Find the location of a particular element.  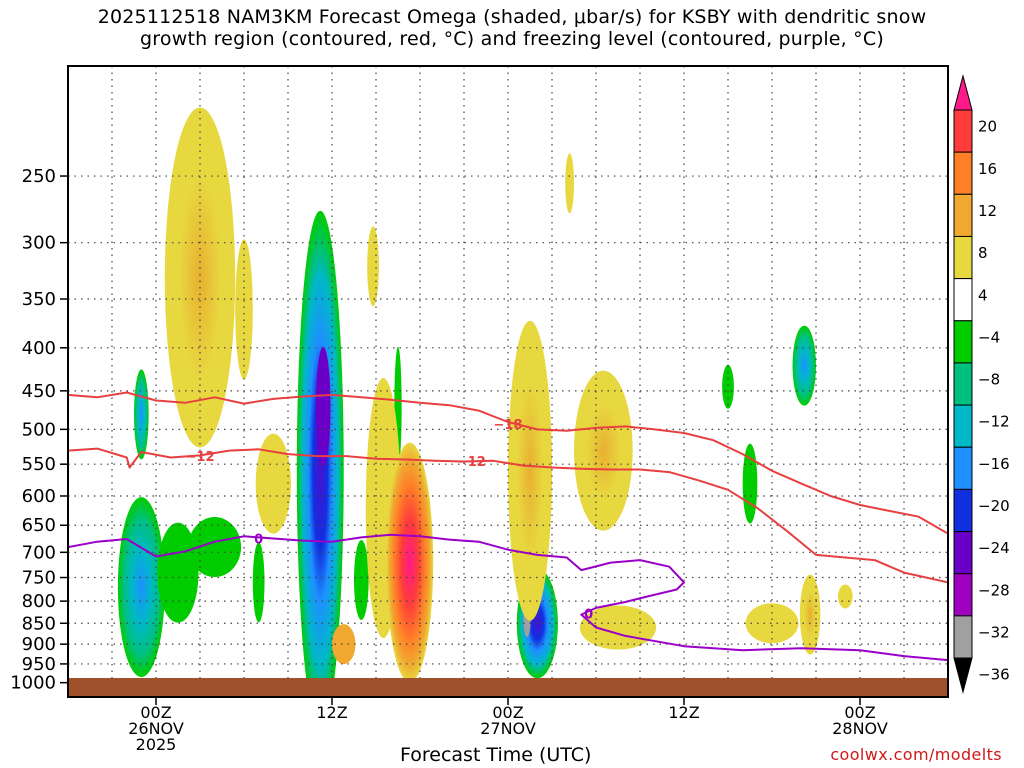

x-tick-label: 2025 is located at coordinates (156, 744).